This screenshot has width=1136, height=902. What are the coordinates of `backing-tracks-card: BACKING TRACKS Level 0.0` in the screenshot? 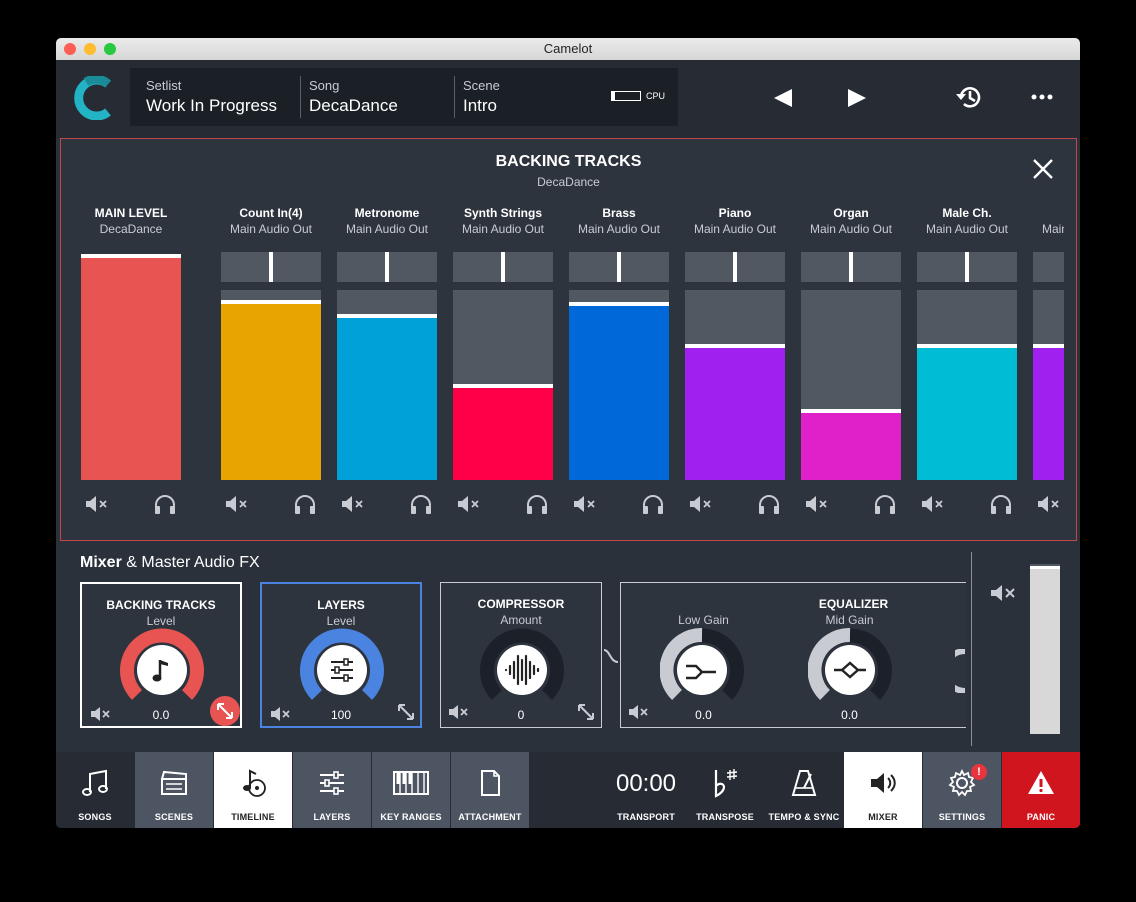 It's located at (161, 655).